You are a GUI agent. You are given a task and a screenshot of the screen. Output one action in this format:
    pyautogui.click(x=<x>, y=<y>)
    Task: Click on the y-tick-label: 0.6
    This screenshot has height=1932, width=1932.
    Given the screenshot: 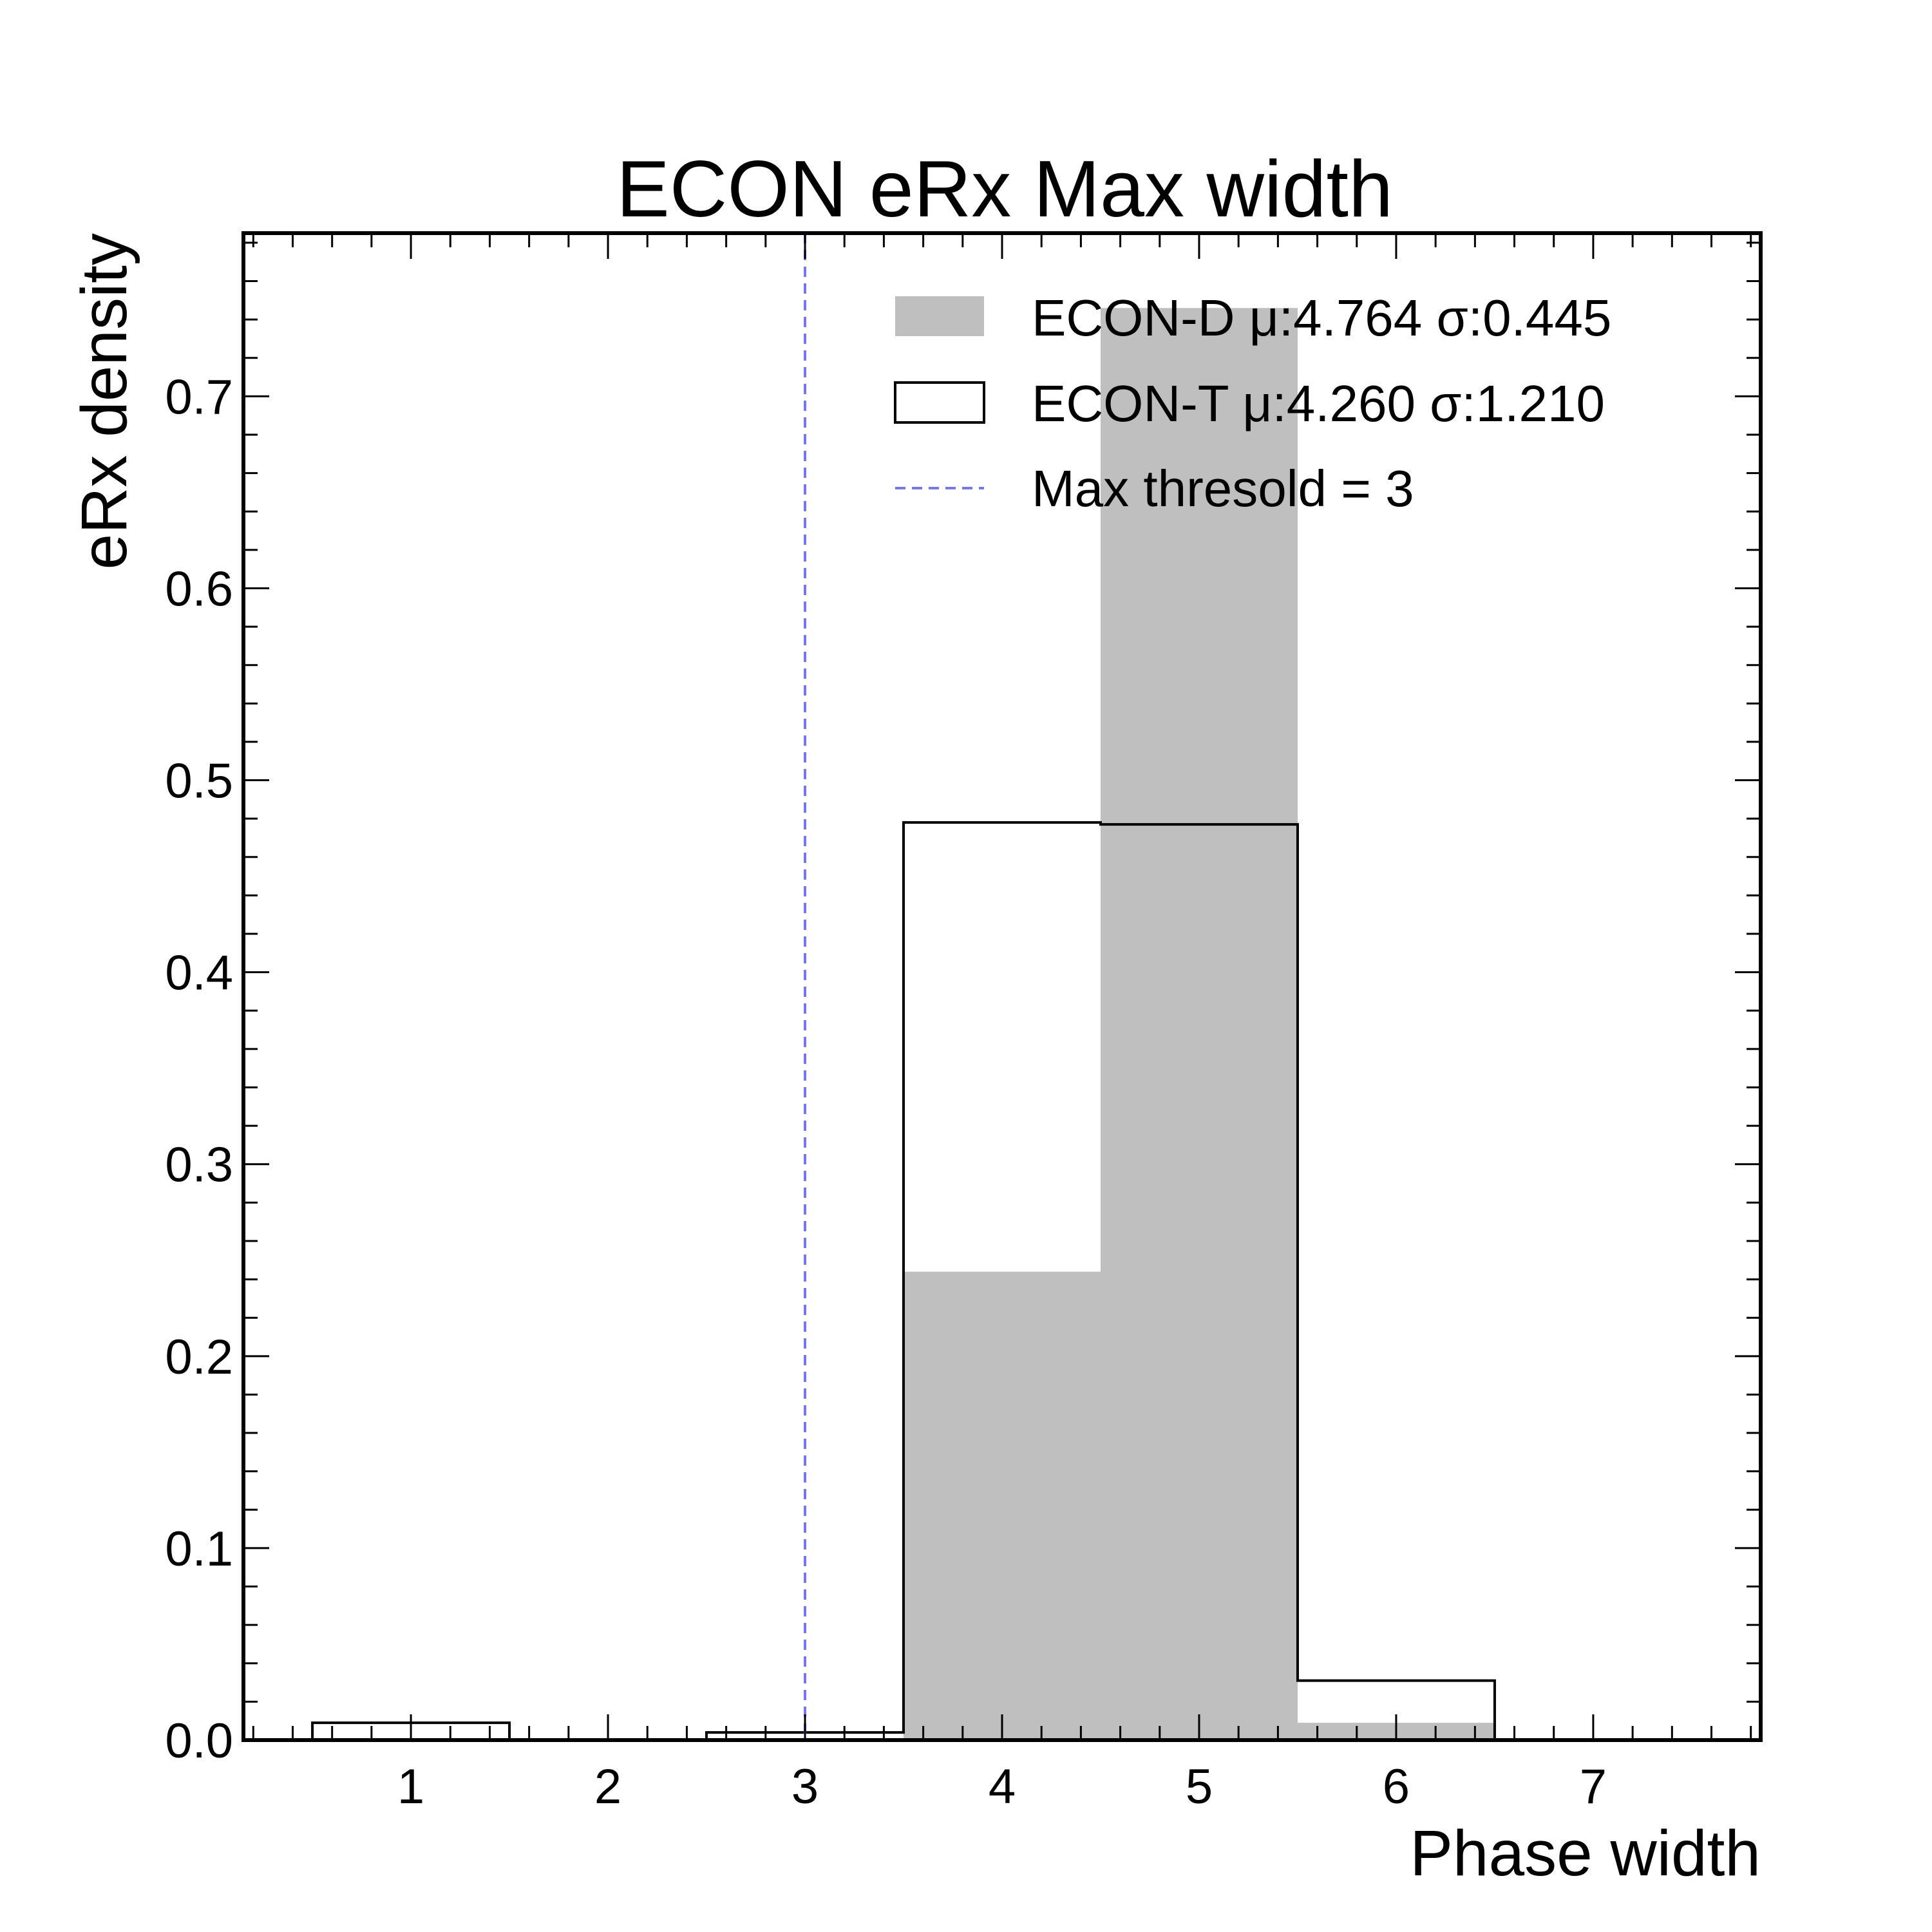 What is the action you would take?
    pyautogui.click(x=199, y=589)
    